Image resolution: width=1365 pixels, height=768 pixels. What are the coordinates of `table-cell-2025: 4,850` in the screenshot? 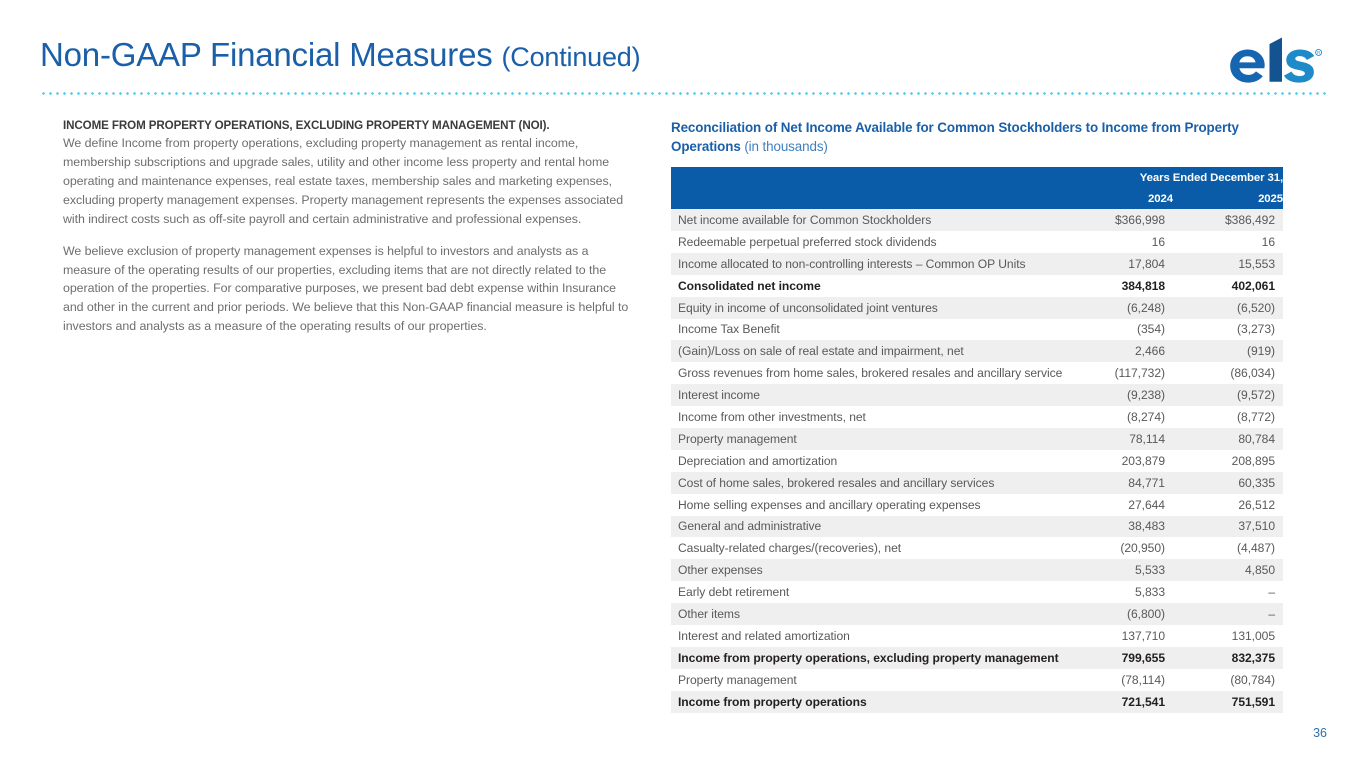 It's located at (1228, 570).